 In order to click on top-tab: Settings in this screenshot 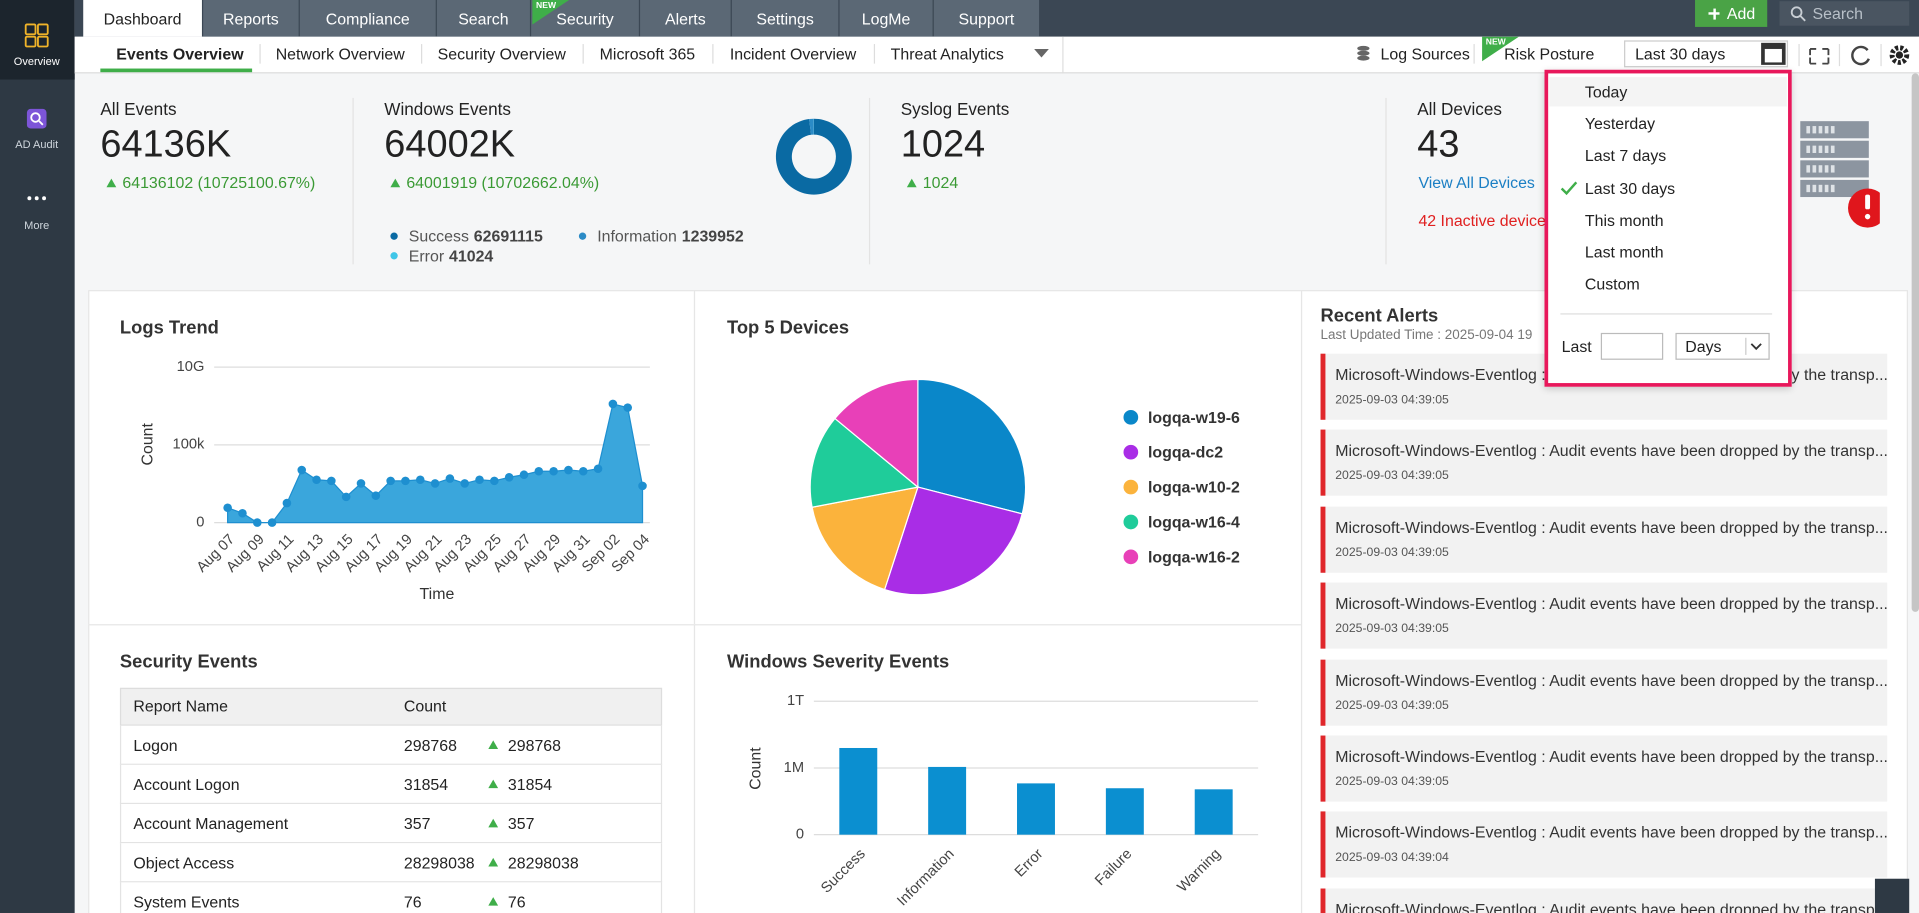, I will do `click(785, 18)`.